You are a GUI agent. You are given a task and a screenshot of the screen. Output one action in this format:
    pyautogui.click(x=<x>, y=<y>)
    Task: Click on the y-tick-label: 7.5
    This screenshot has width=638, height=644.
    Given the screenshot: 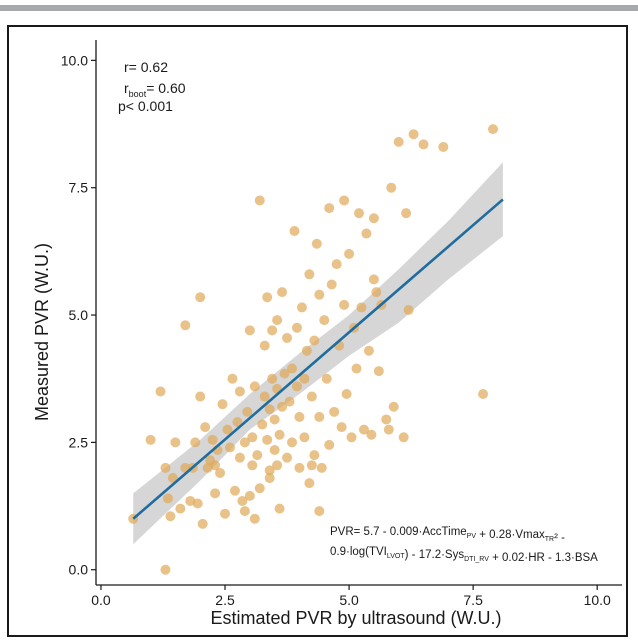 What is the action you would take?
    pyautogui.click(x=79, y=188)
    